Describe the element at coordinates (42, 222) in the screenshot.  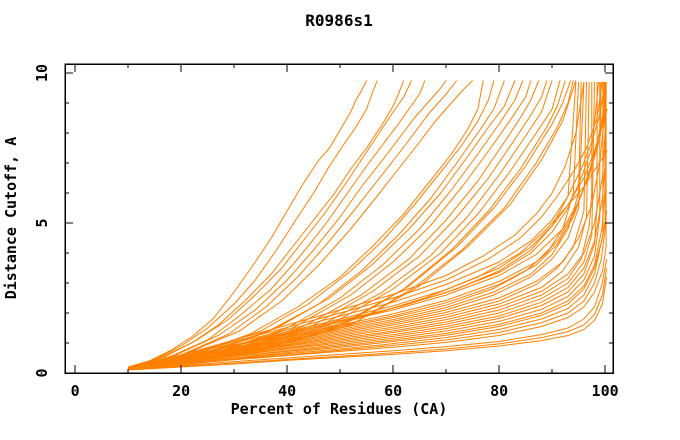
I see `y-tick-label: 5` at that location.